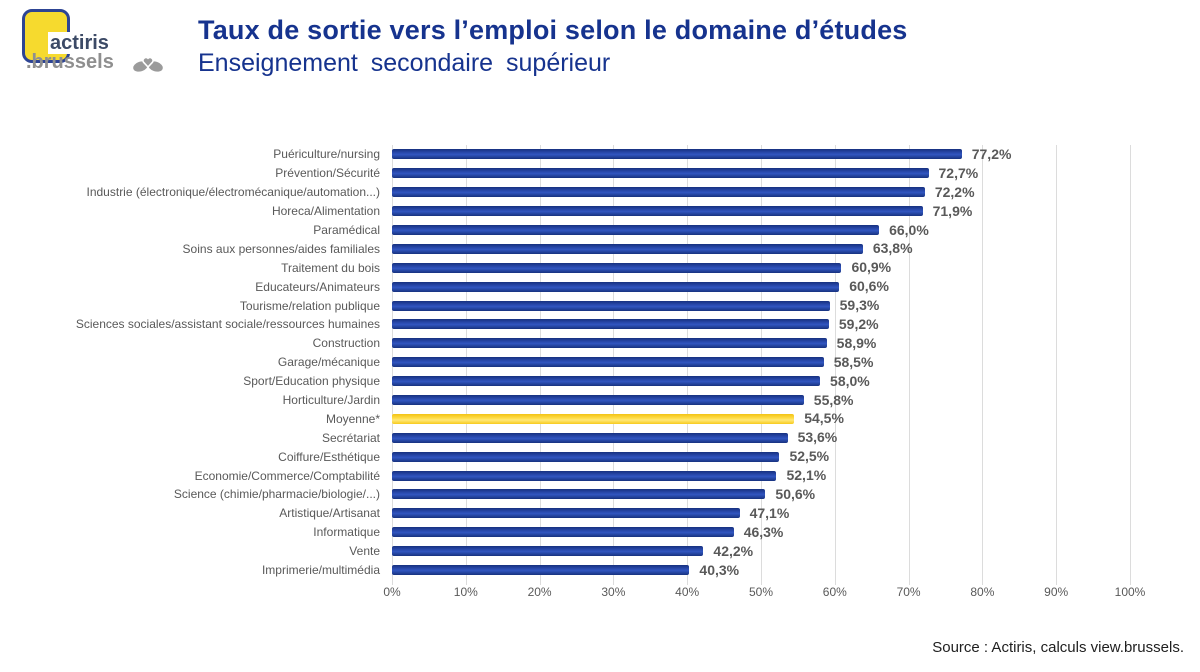  Describe the element at coordinates (320, 570) in the screenshot. I see `category-label: Imprimerie/multimédia` at that location.